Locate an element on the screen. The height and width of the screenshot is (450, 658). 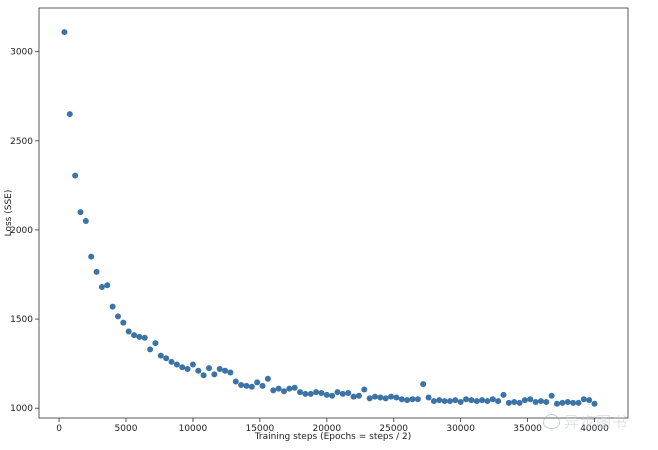
chat-bubble-icon is located at coordinates (551, 421).